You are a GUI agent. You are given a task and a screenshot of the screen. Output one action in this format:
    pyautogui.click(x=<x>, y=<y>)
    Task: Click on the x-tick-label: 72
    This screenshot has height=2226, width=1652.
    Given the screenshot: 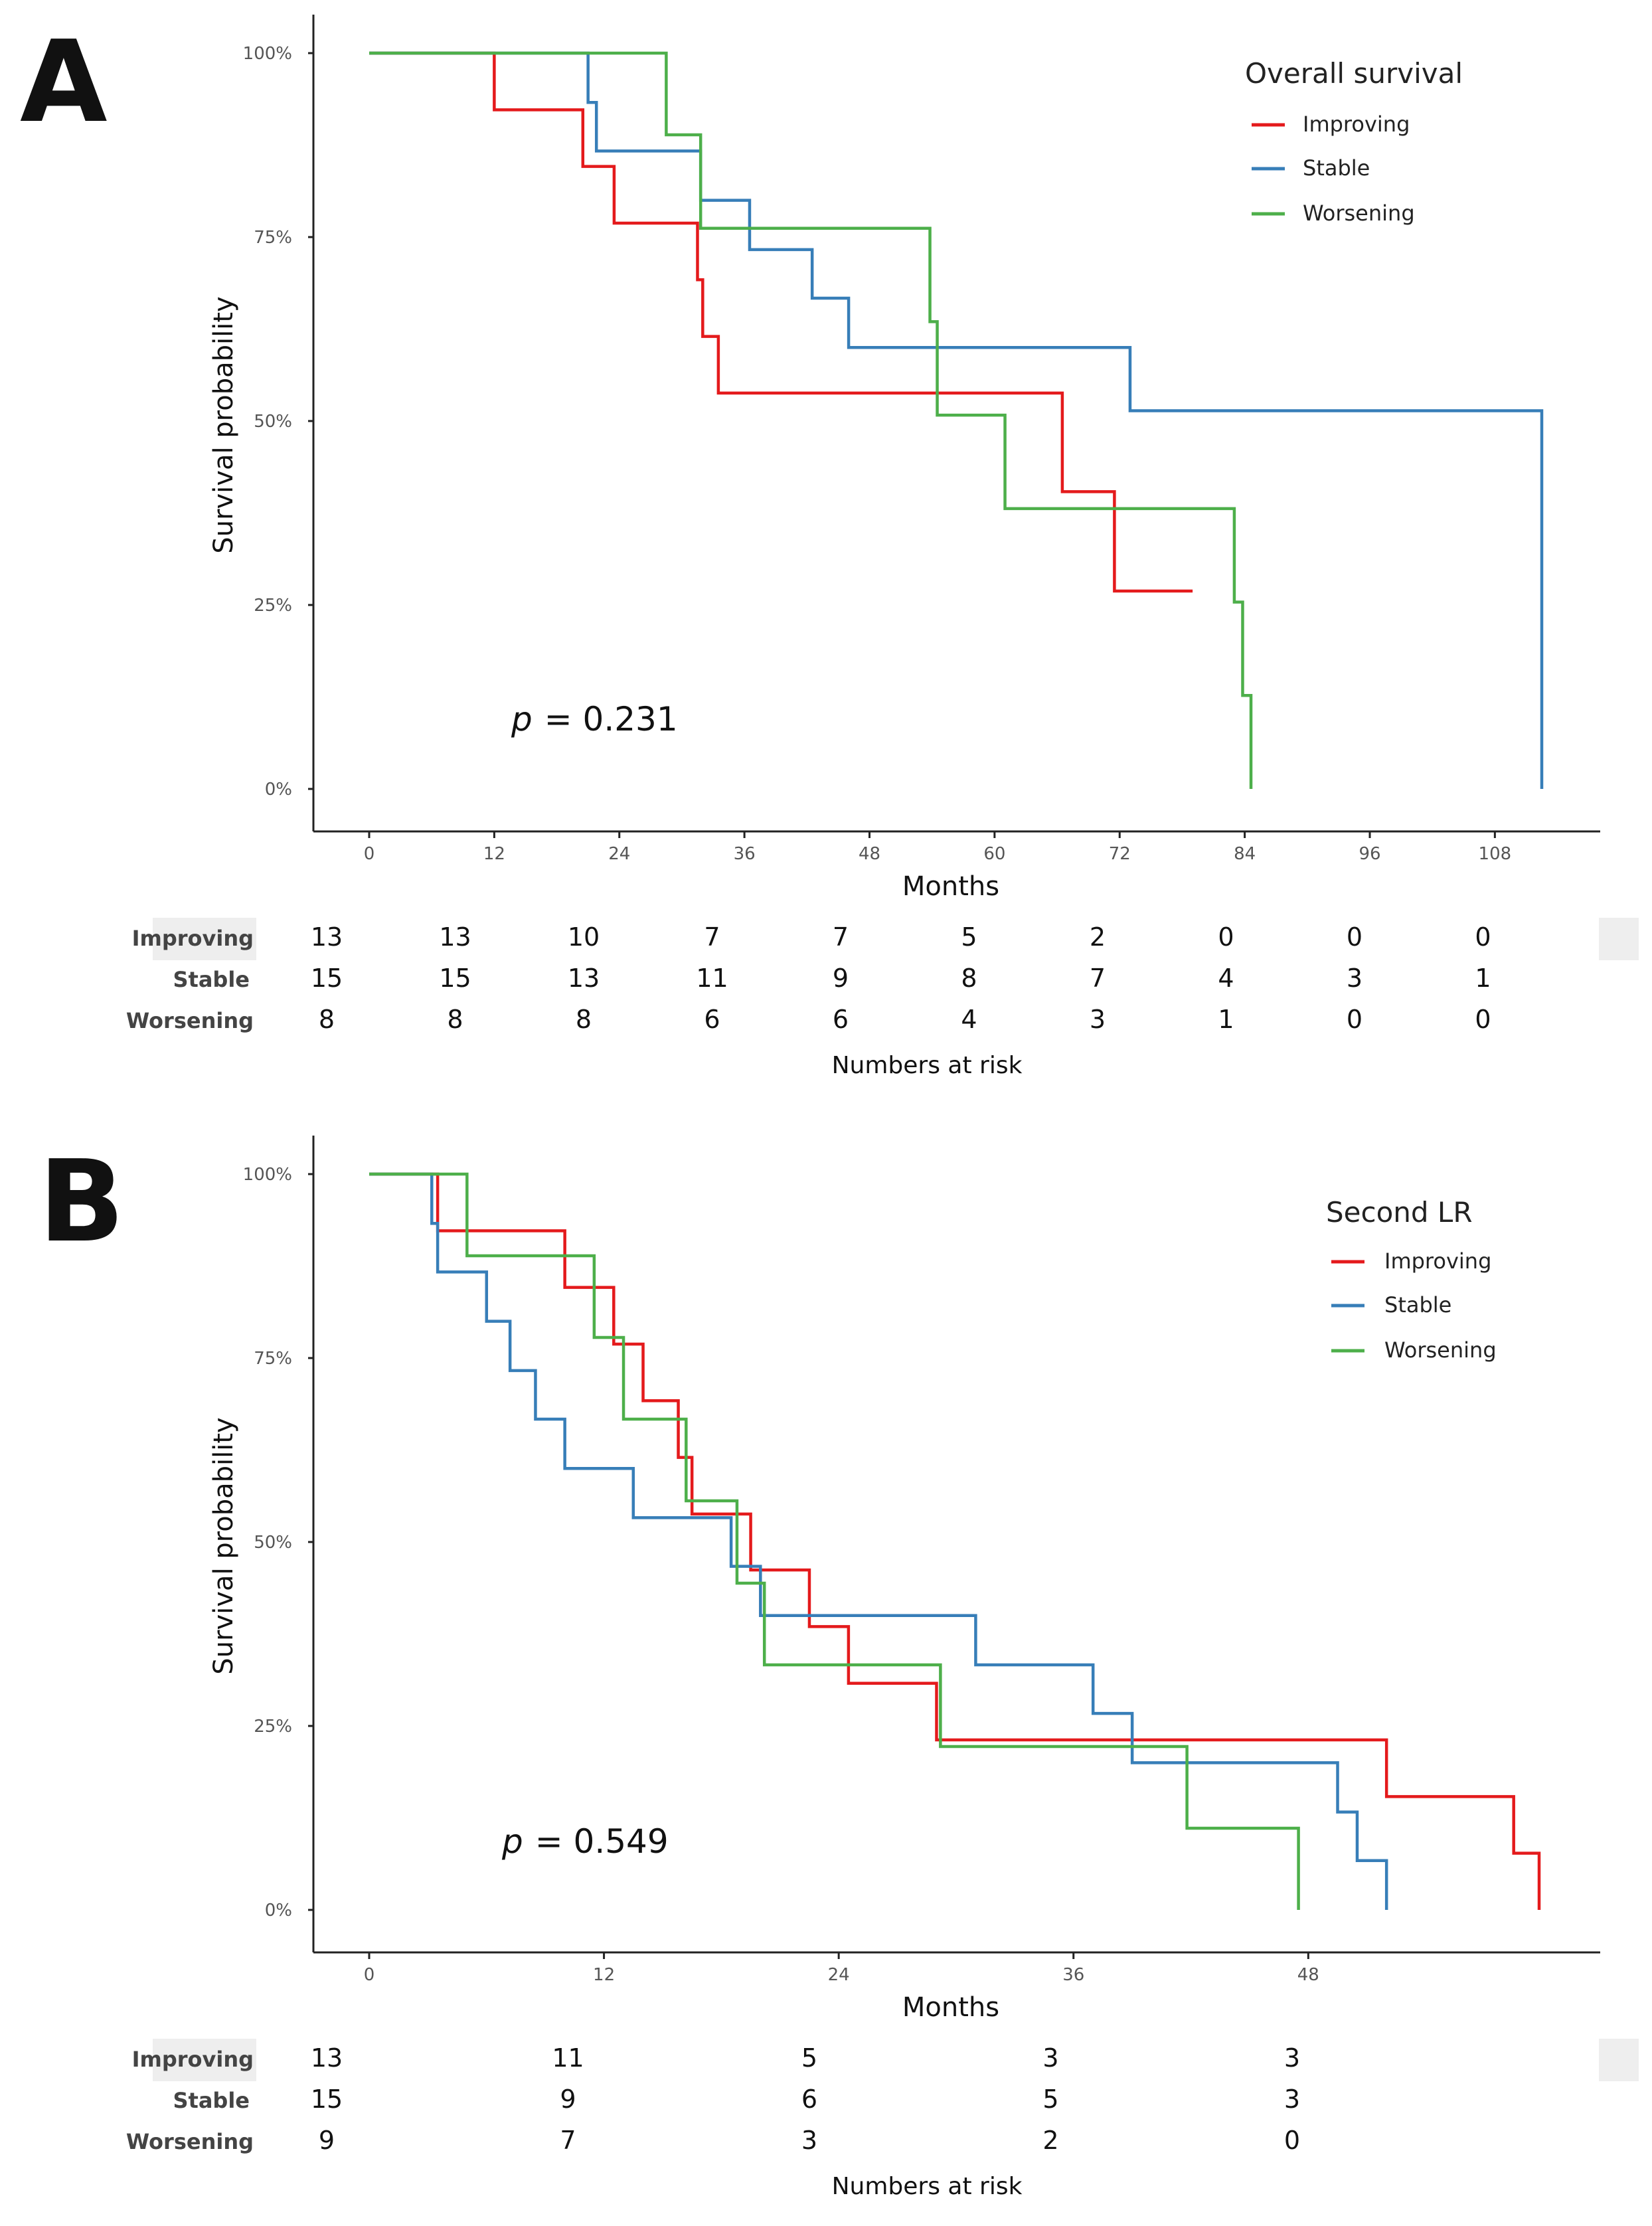 What is the action you would take?
    pyautogui.click(x=1120, y=854)
    